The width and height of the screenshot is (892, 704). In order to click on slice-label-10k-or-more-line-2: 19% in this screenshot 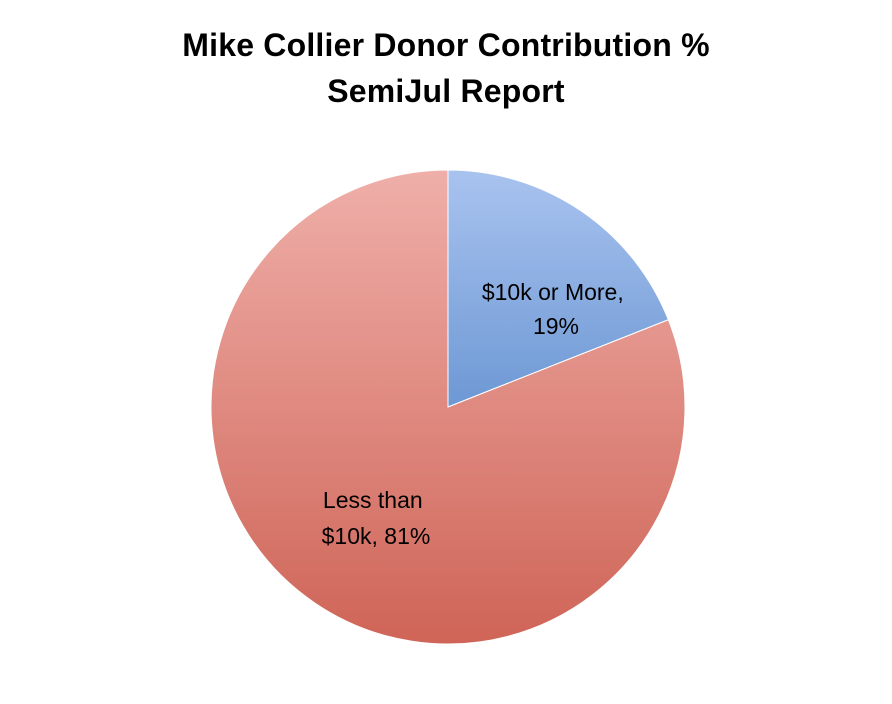, I will do `click(556, 326)`.